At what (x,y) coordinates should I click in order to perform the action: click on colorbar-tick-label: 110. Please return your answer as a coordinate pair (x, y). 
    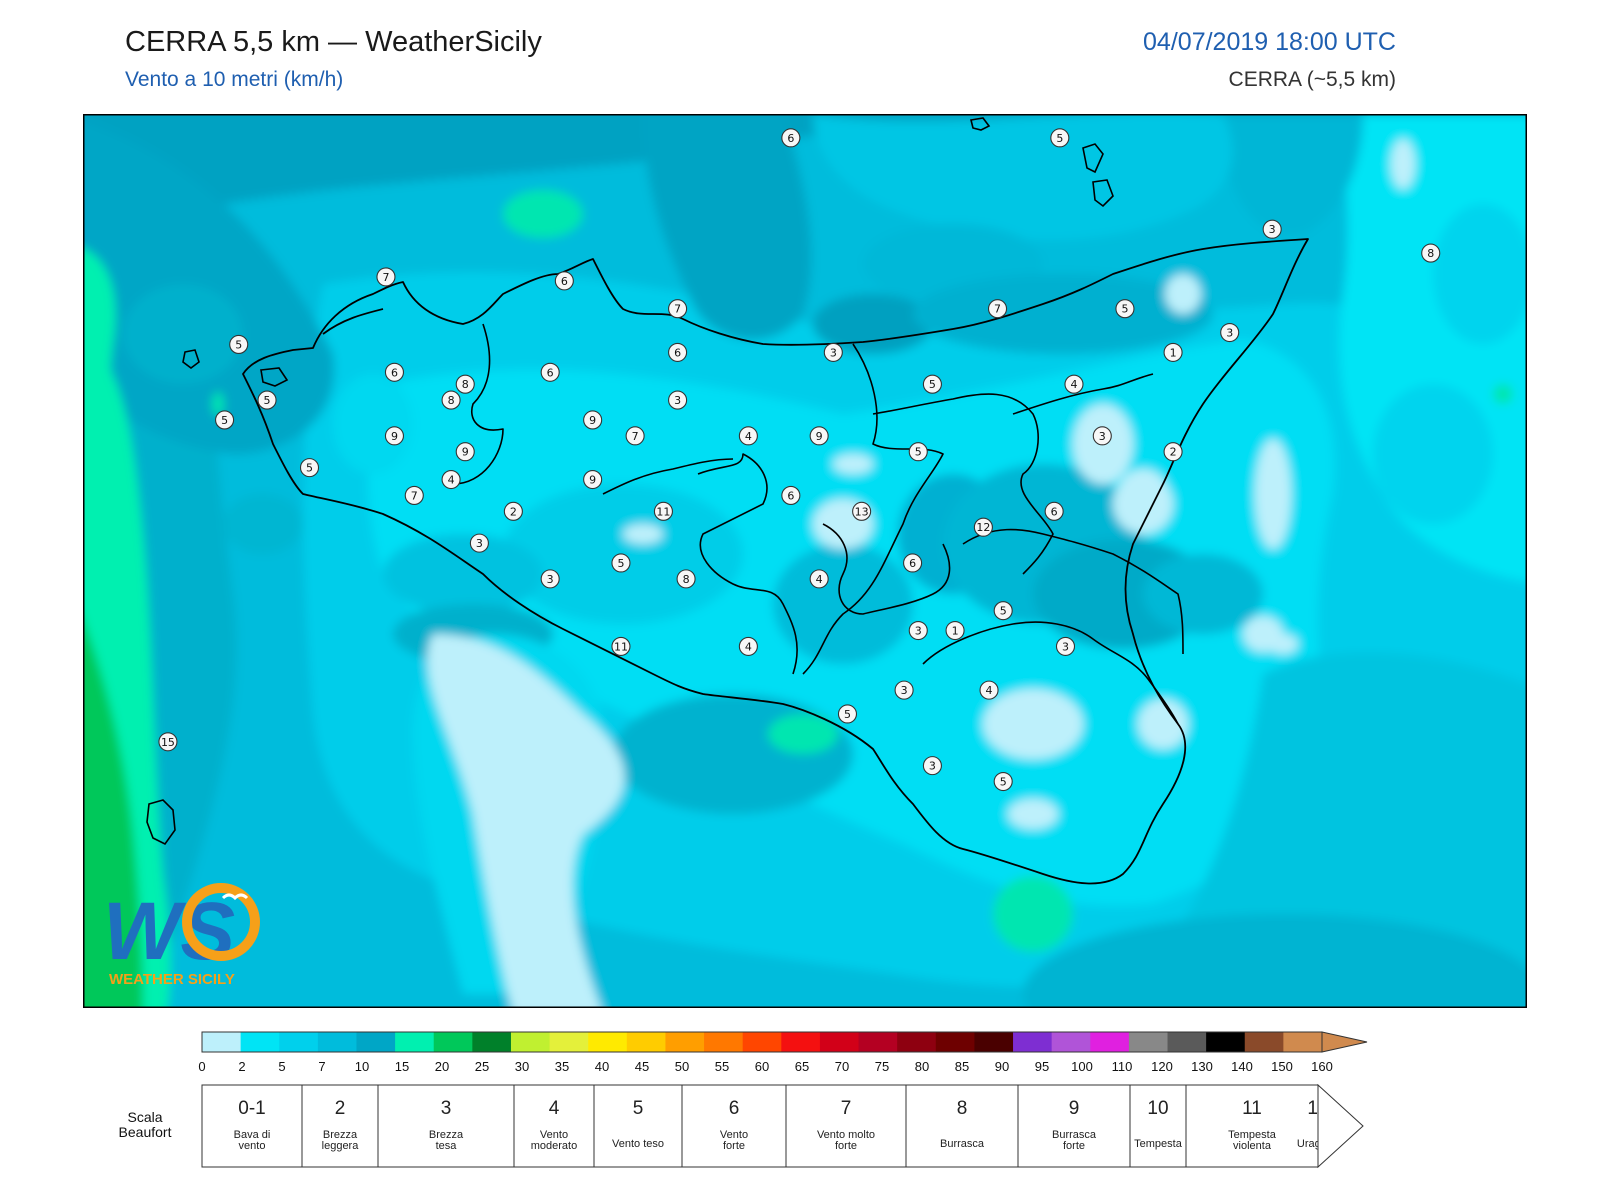
    Looking at the image, I should click on (1122, 1066).